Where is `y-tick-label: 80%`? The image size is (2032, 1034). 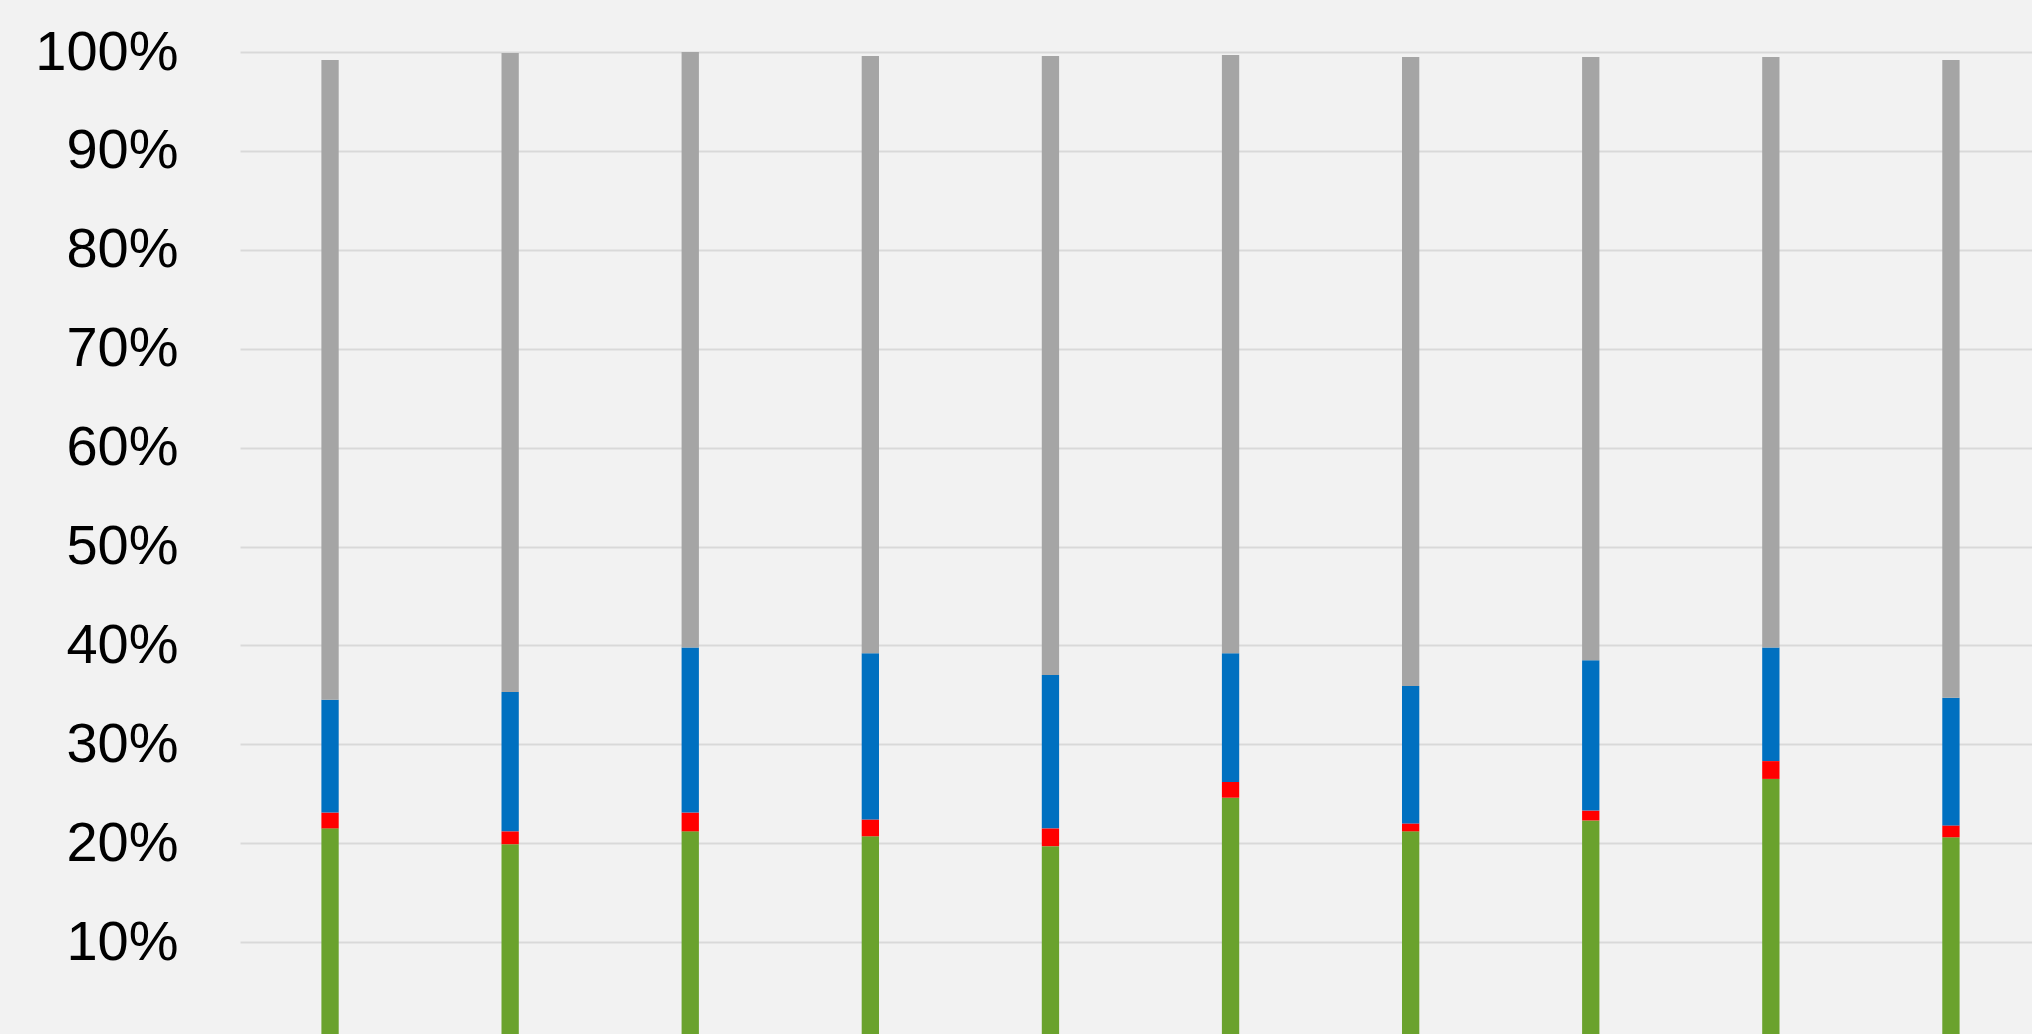 y-tick-label: 80% is located at coordinates (122, 248).